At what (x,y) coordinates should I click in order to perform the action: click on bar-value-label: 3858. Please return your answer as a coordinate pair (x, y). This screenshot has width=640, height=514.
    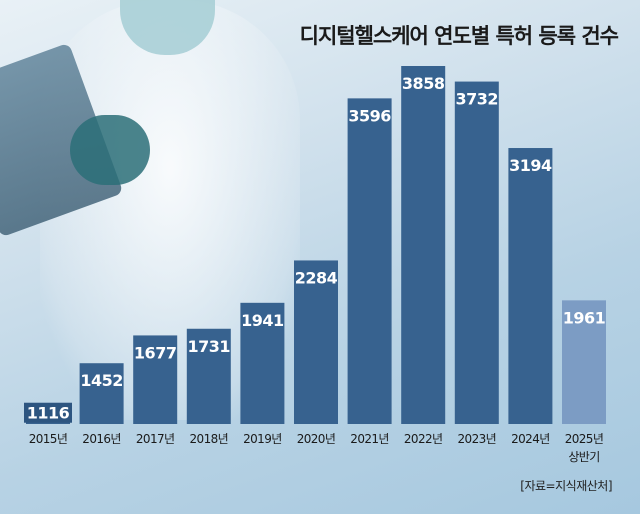
    Looking at the image, I should click on (423, 83).